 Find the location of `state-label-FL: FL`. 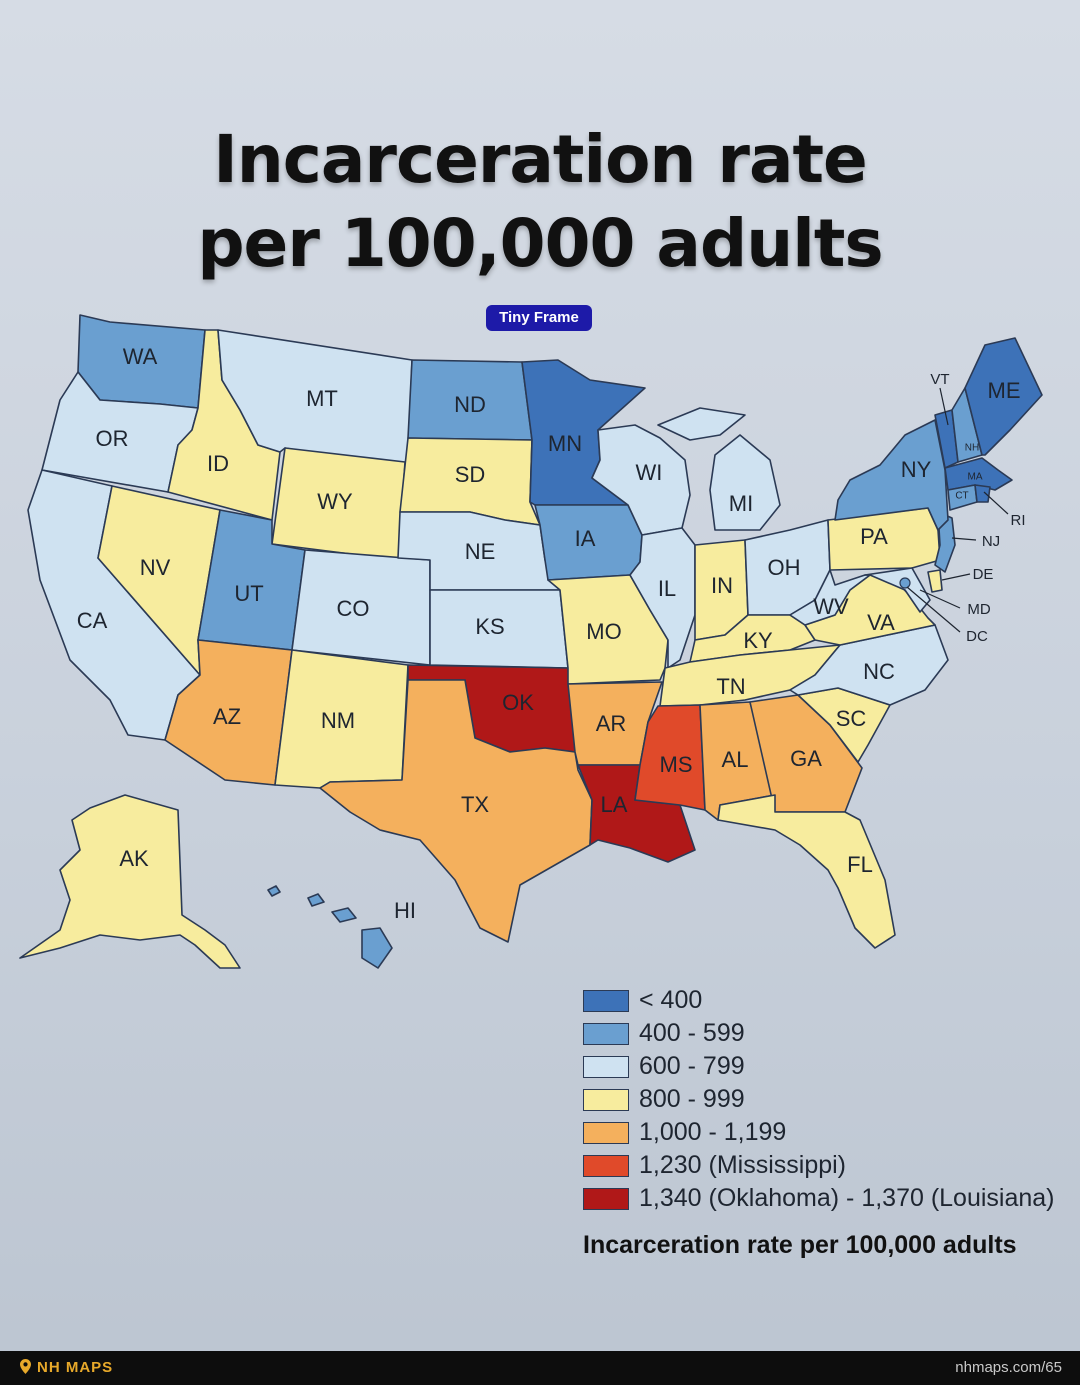

state-label-FL: FL is located at coordinates (860, 864).